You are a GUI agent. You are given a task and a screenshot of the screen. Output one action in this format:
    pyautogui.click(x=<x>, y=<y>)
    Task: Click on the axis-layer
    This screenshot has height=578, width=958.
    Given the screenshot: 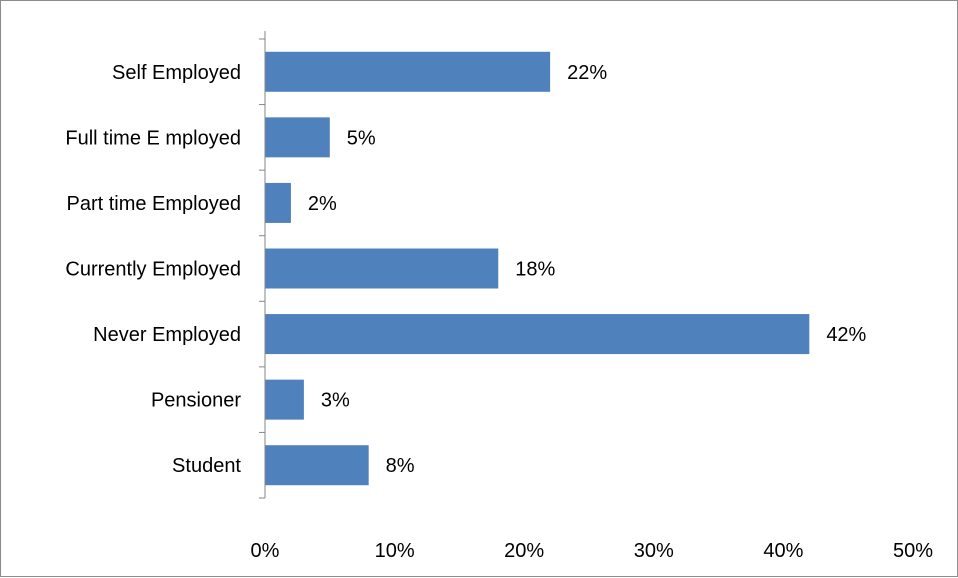 What is the action you would take?
    pyautogui.click(x=262, y=265)
    